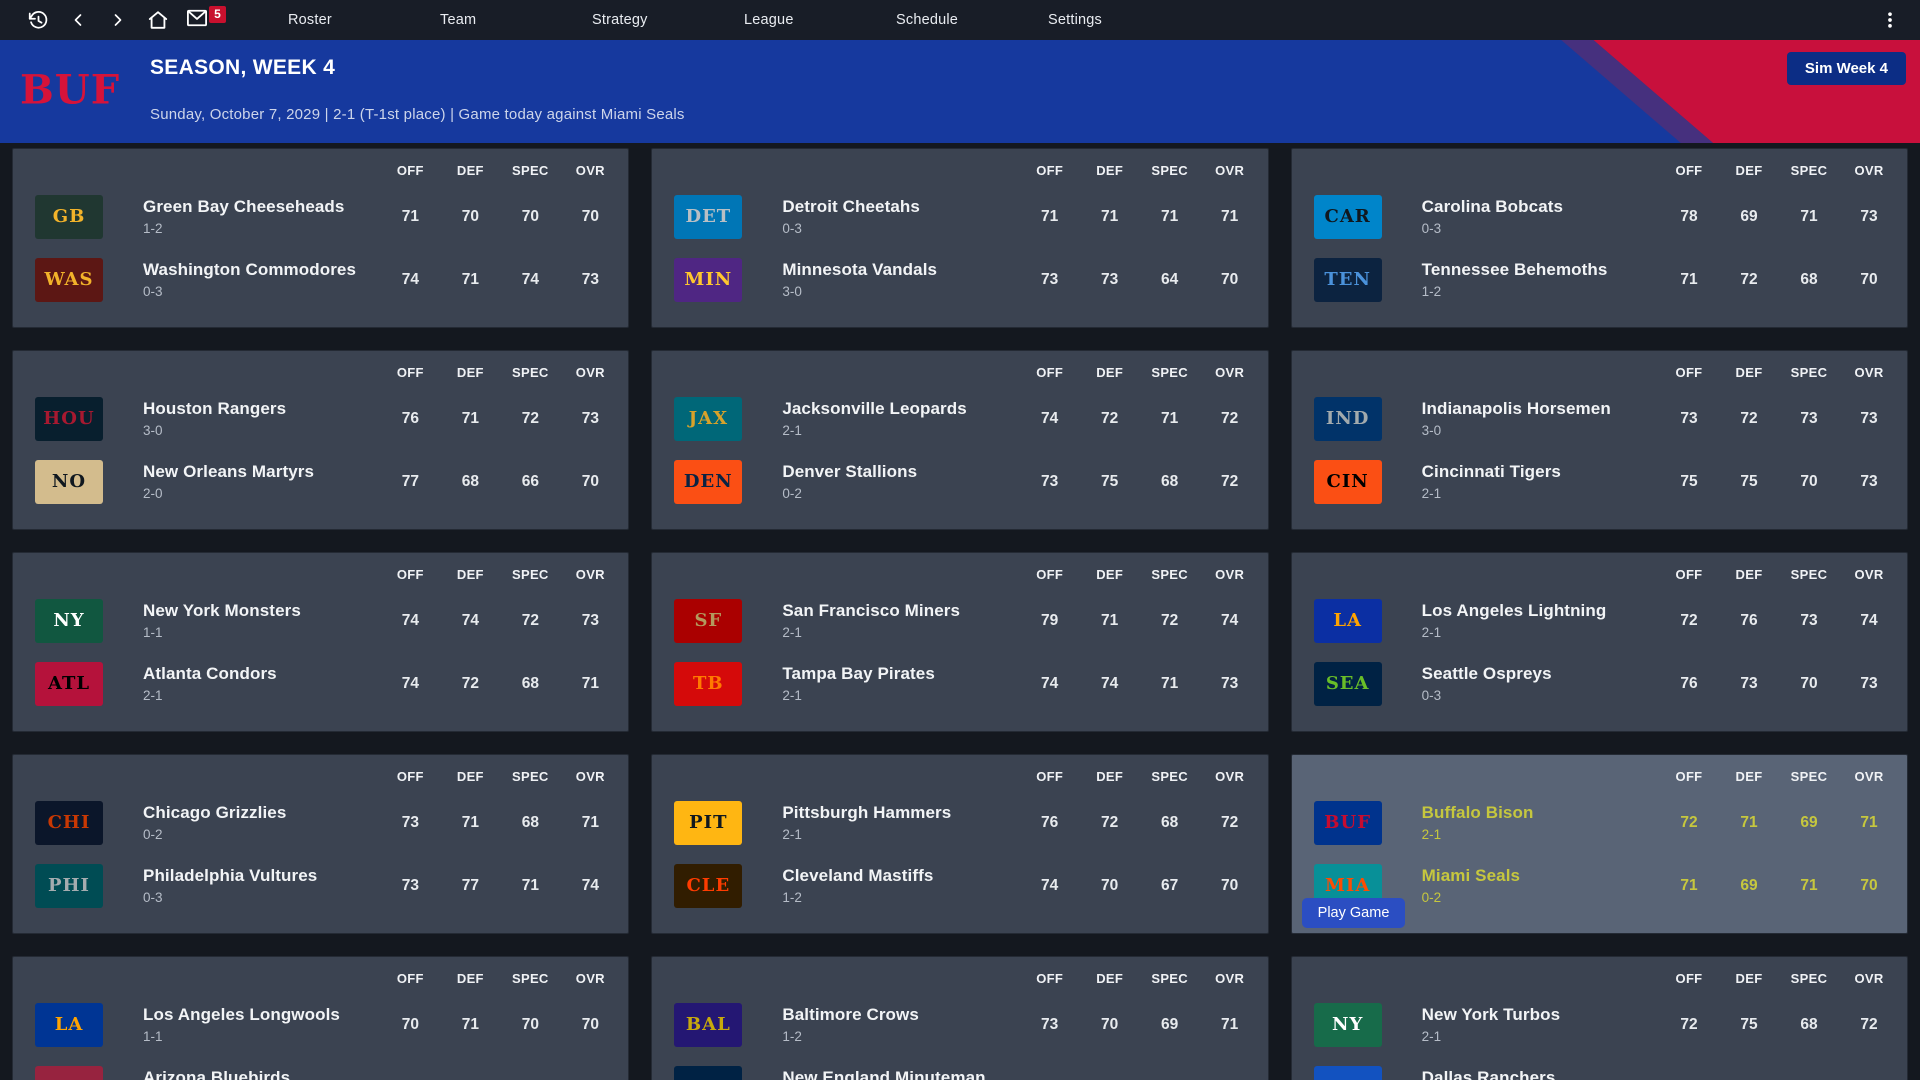 The width and height of the screenshot is (1920, 1080). What do you see at coordinates (327, 216) in the screenshot?
I see `team-row: GB Green Bay Cheeseheads 1-2 71 70 70 70` at bounding box center [327, 216].